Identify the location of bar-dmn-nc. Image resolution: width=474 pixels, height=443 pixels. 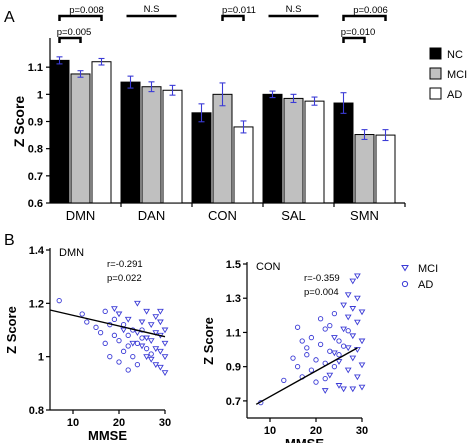
(59, 131).